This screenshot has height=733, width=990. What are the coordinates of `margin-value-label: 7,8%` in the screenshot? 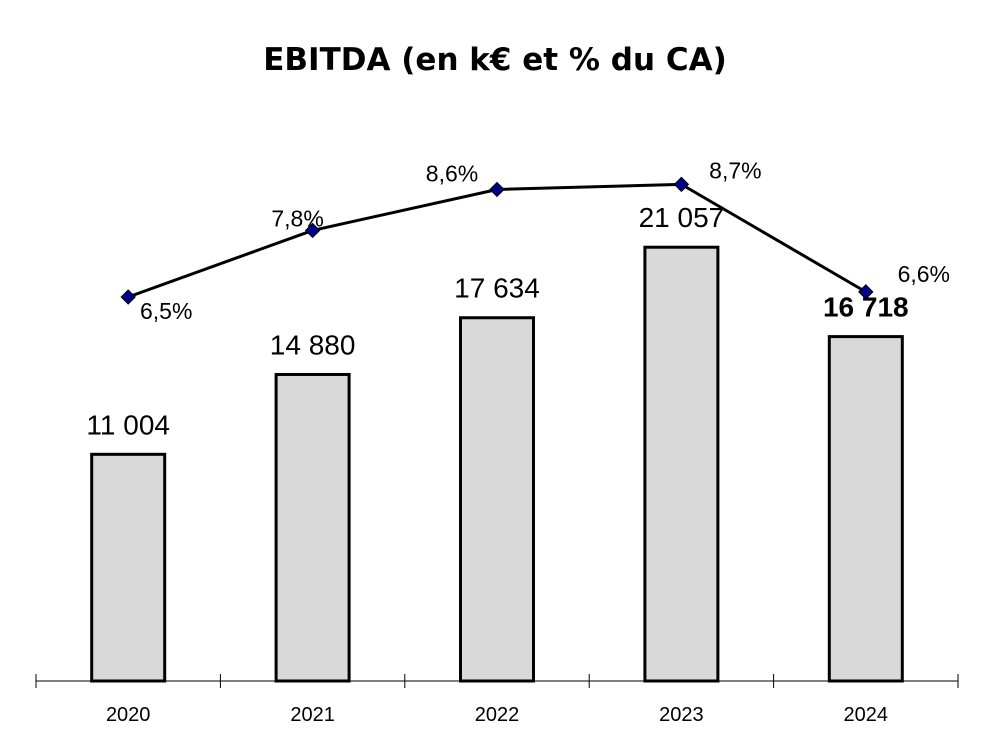 It's located at (297, 218).